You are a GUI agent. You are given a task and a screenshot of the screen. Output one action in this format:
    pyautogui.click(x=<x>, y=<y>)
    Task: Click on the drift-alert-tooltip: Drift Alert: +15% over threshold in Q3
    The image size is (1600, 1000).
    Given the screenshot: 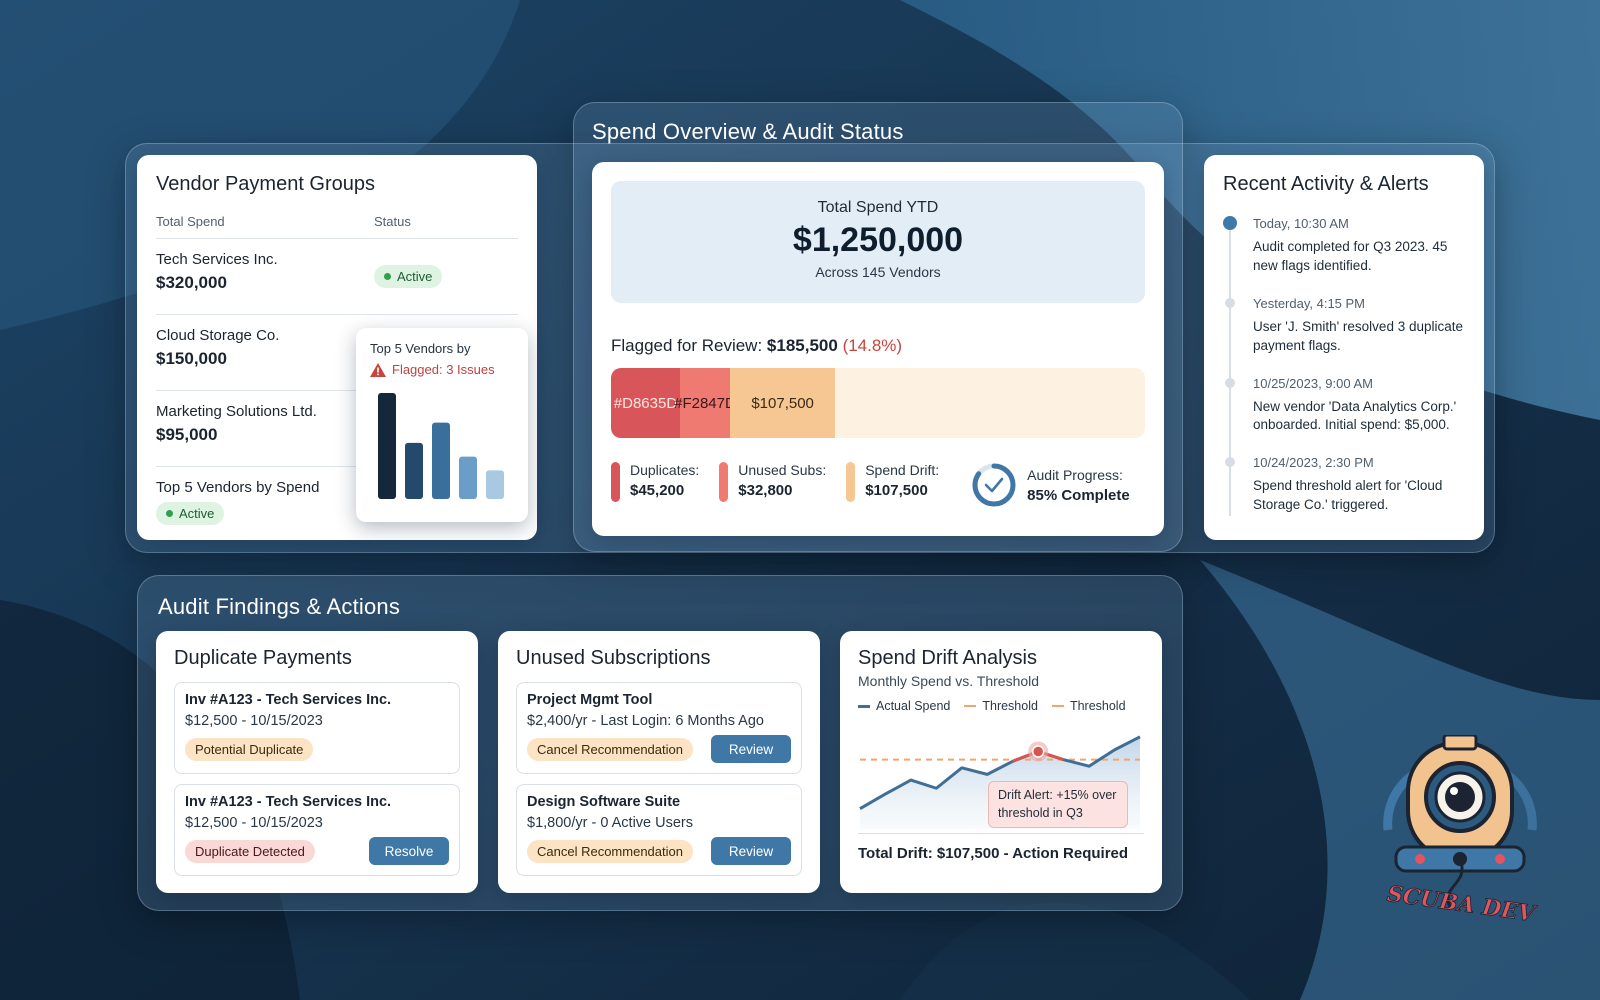 What is the action you would take?
    pyautogui.click(x=1058, y=804)
    